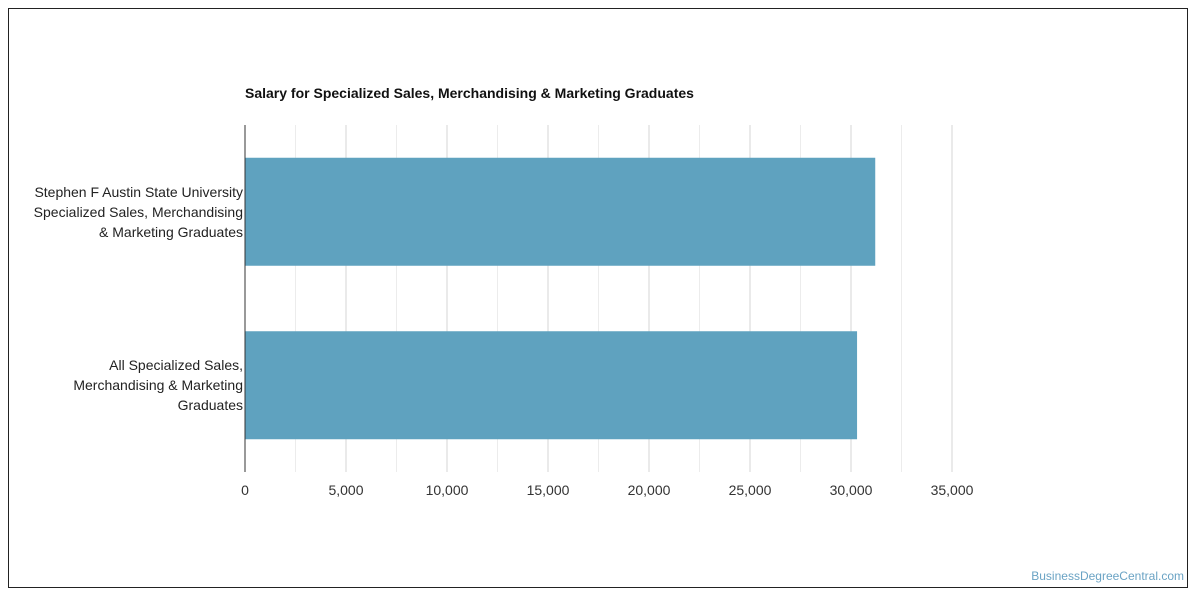 The width and height of the screenshot is (1200, 600). What do you see at coordinates (649, 490) in the screenshot?
I see `x-tick-label: 20,000` at bounding box center [649, 490].